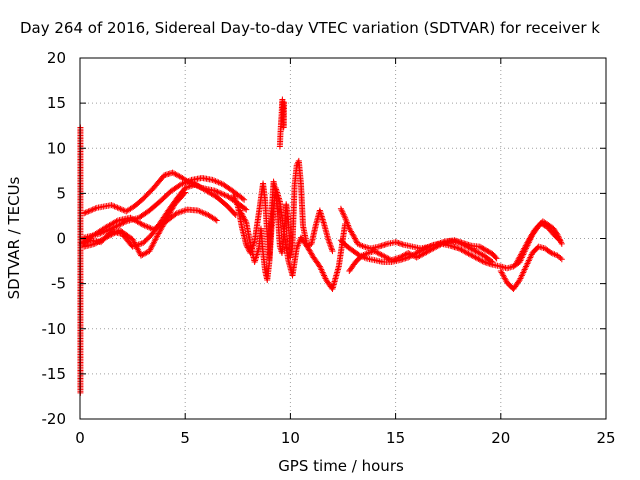  I want to click on series-track-a, so click(165, 193).